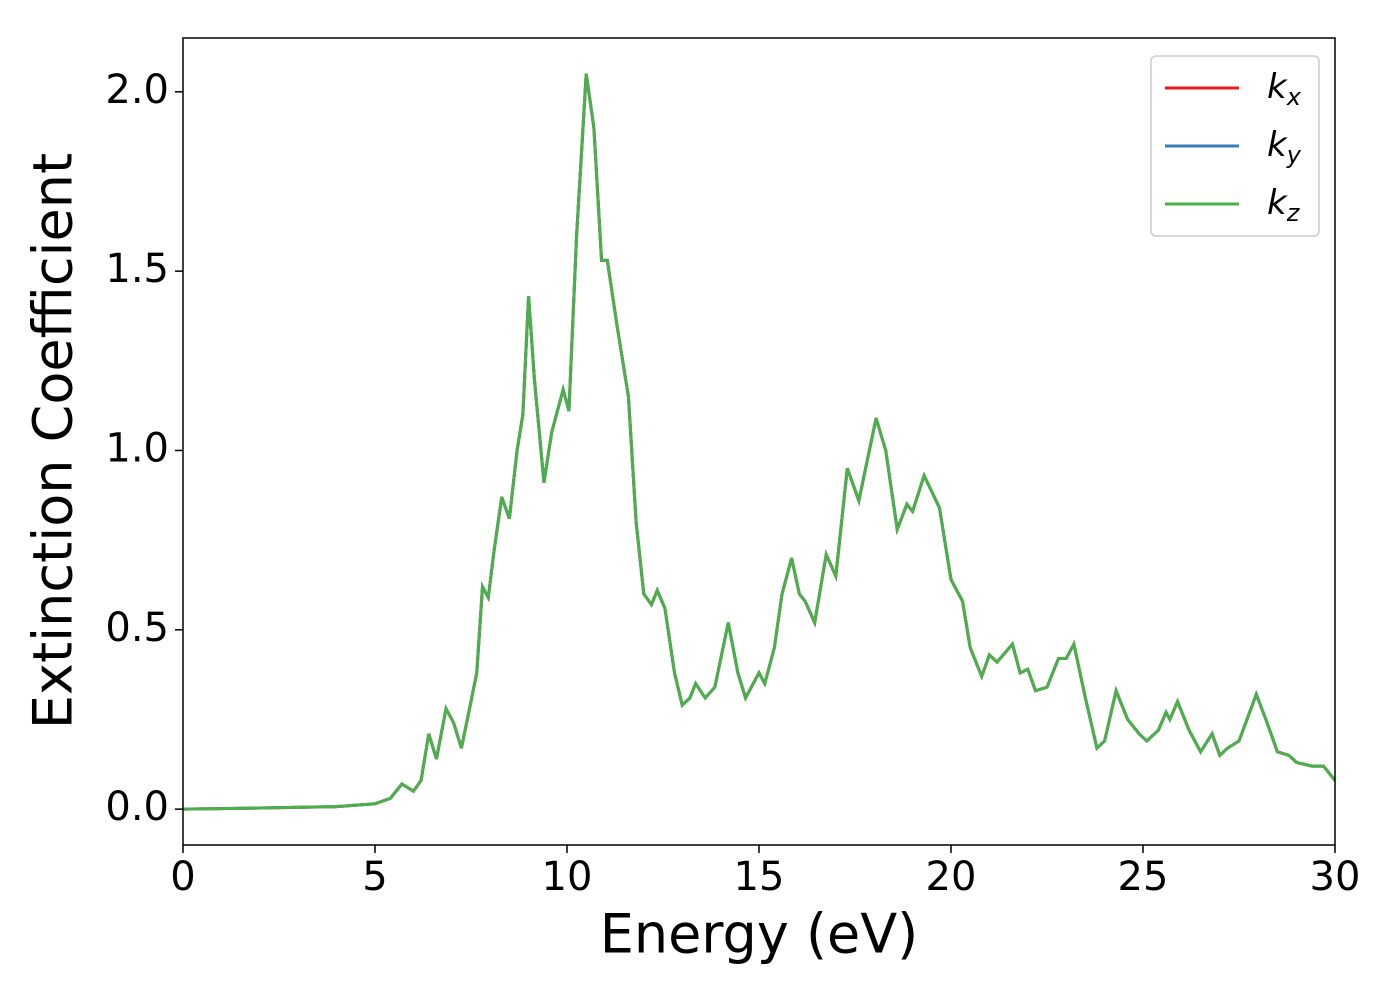 Image resolution: width=1400 pixels, height=1004 pixels. I want to click on x-tick-label: 25, so click(1143, 877).